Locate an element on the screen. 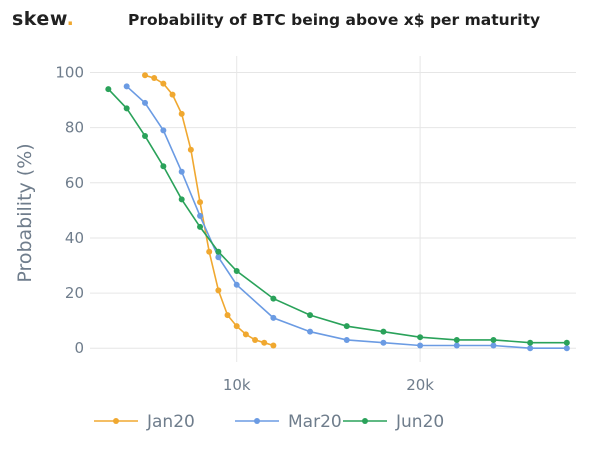  series-line is located at coordinates (209, 210).